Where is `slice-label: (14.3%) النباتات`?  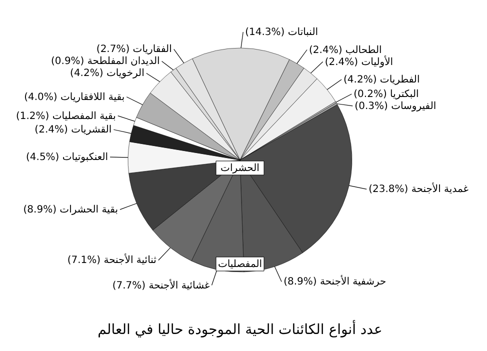 slice-label: (14.3%) النباتات is located at coordinates (281, 32).